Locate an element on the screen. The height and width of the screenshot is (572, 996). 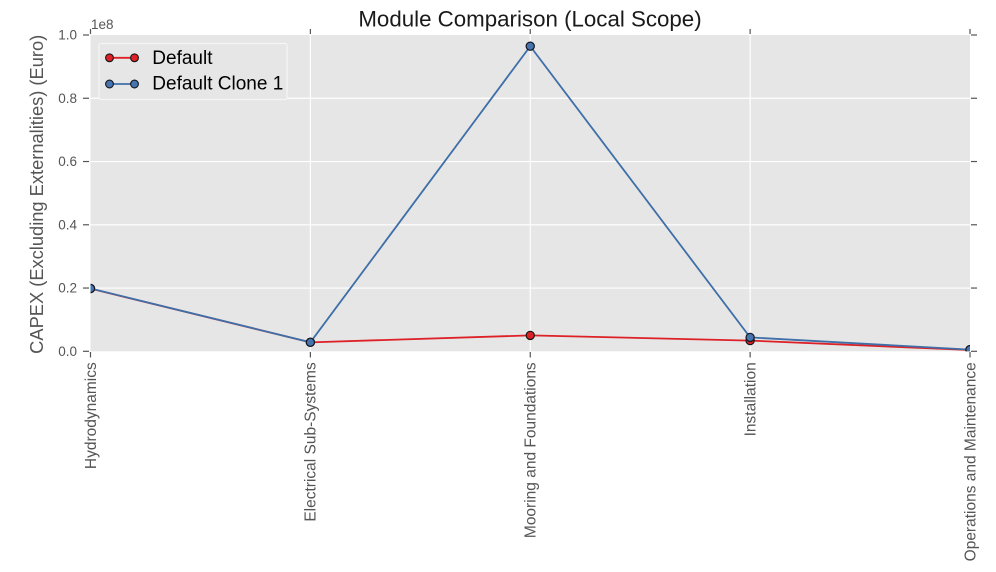
svg-text: 0.6 is located at coordinates (67, 161).